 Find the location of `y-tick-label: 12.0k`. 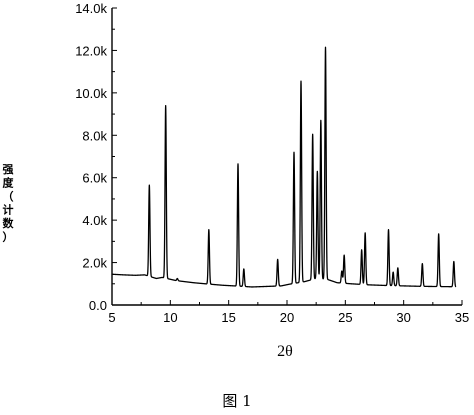

y-tick-label: 12.0k is located at coordinates (91, 50).